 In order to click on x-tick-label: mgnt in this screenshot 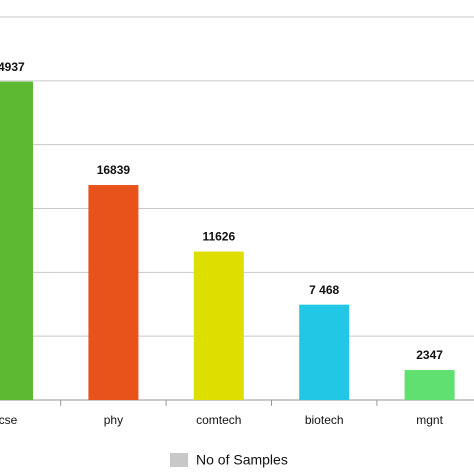, I will do `click(429, 420)`.